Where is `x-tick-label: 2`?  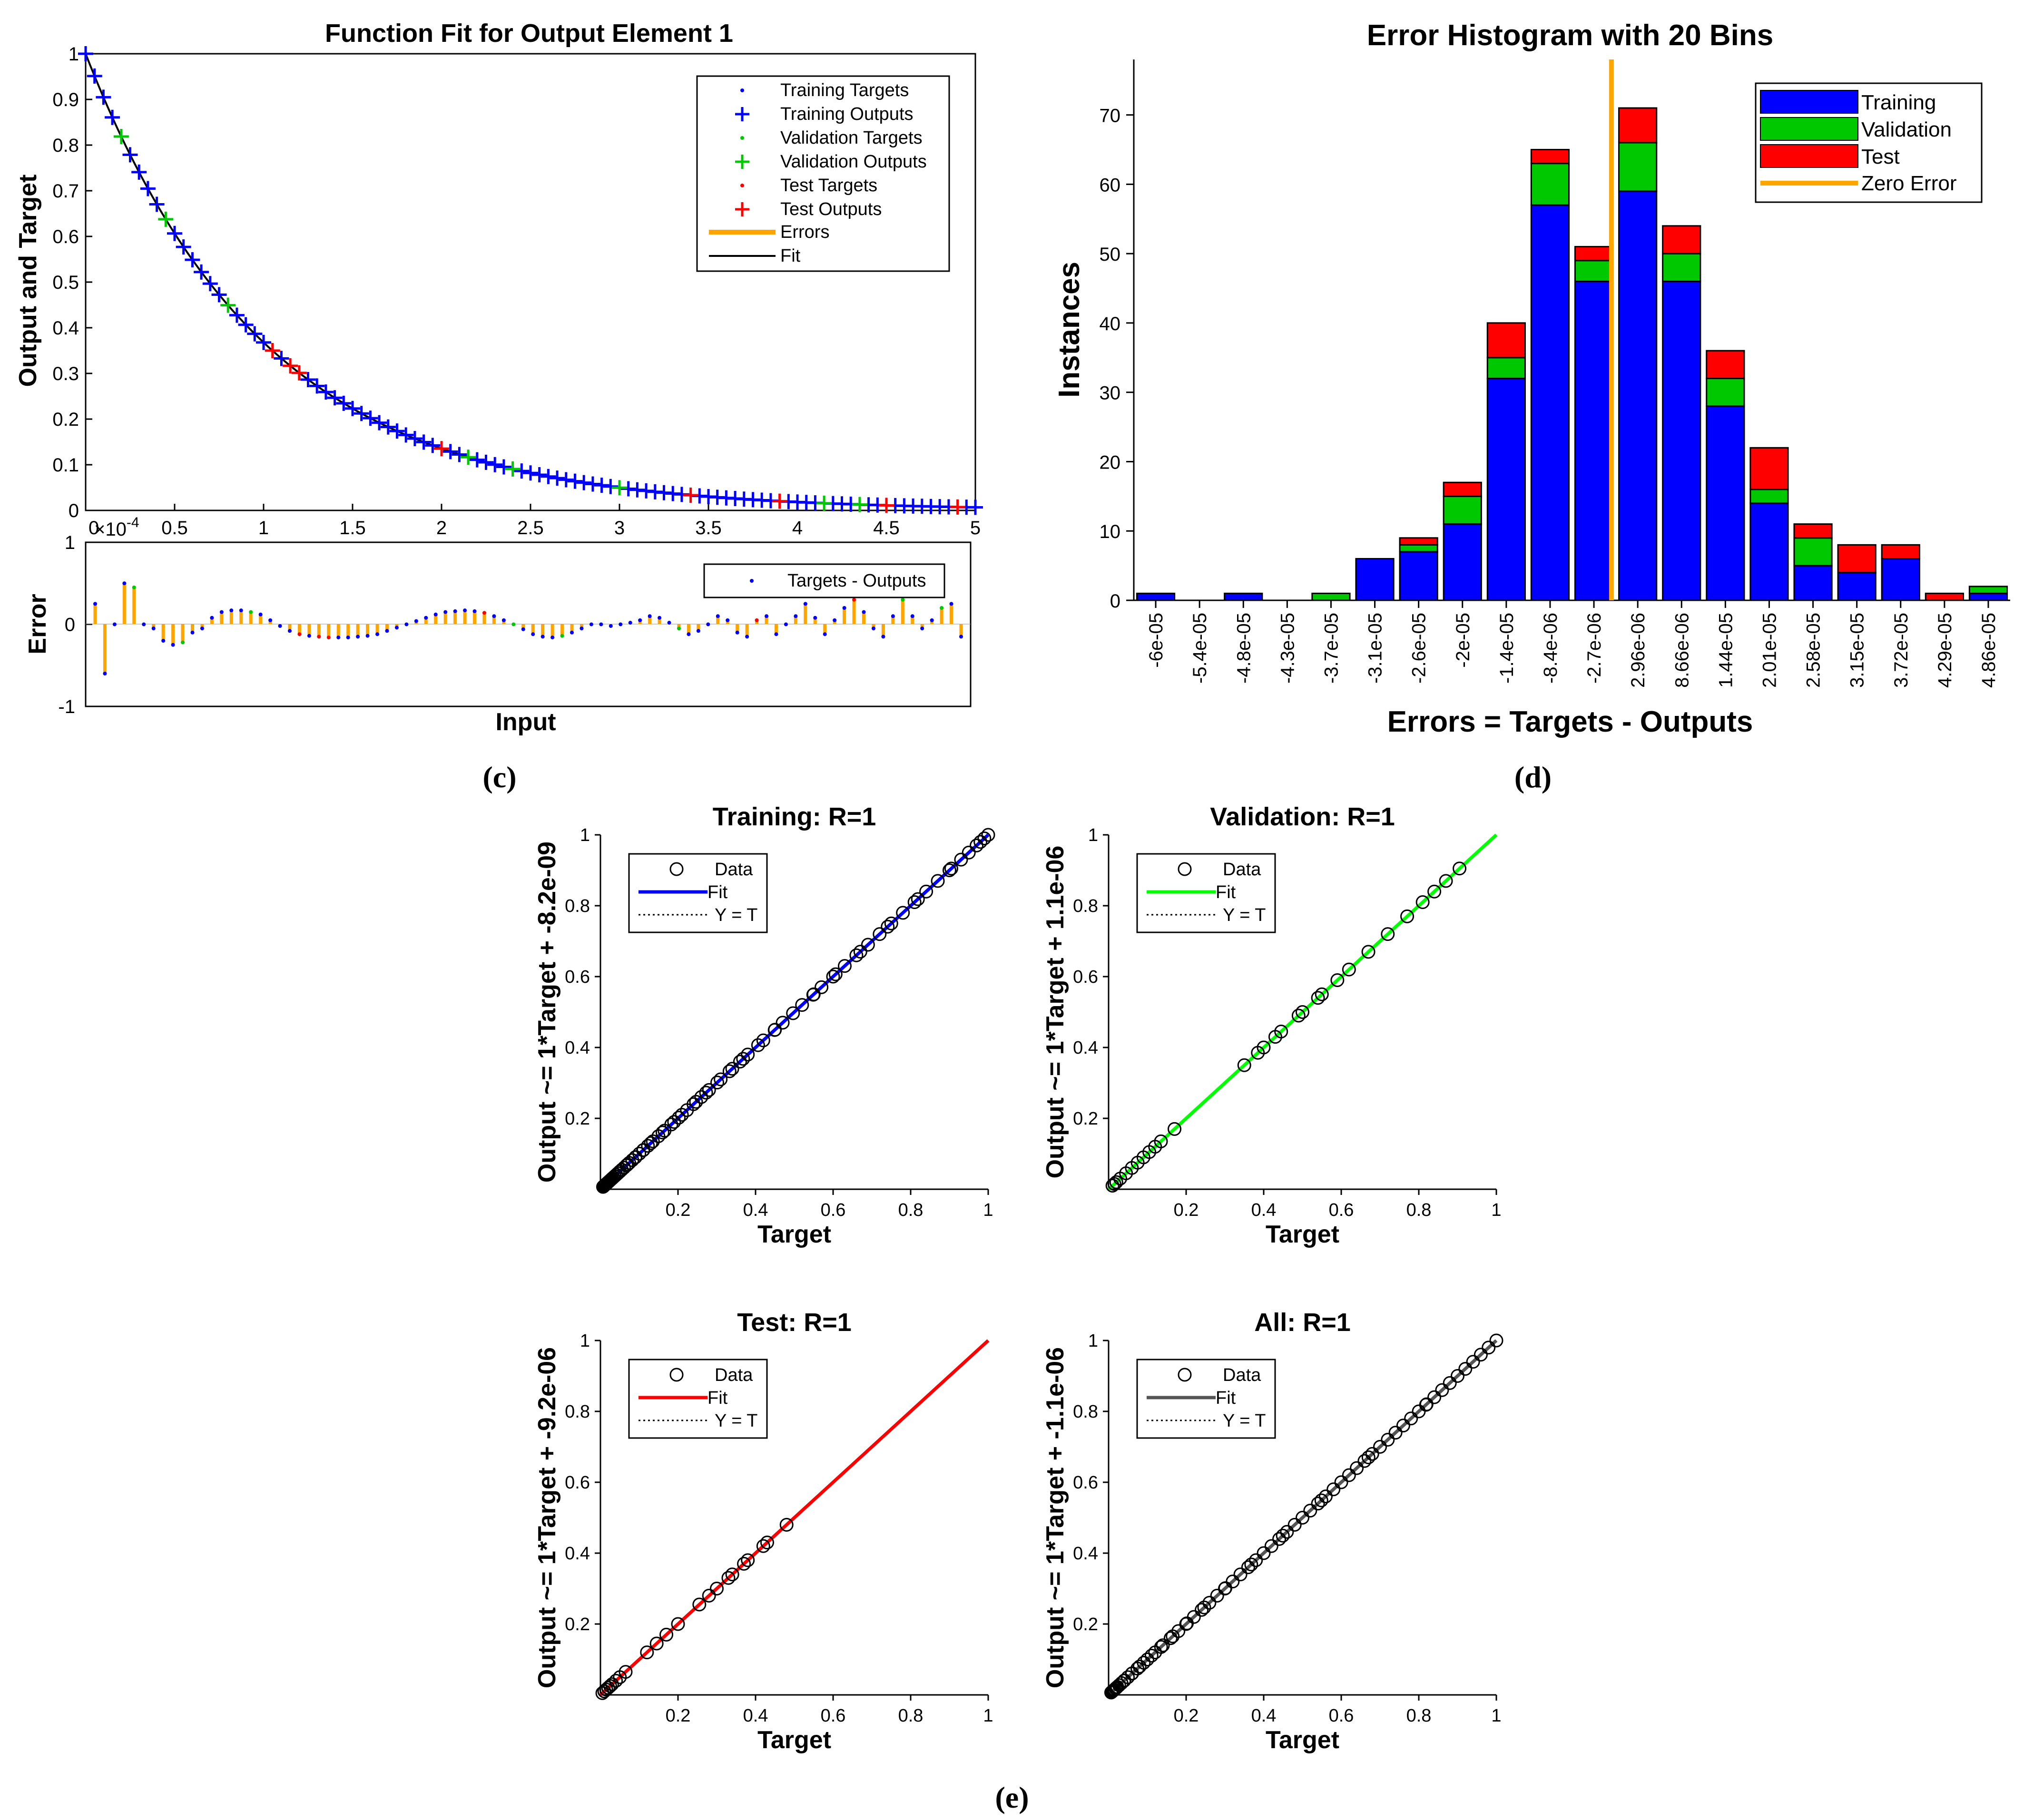 x-tick-label: 2 is located at coordinates (441, 528).